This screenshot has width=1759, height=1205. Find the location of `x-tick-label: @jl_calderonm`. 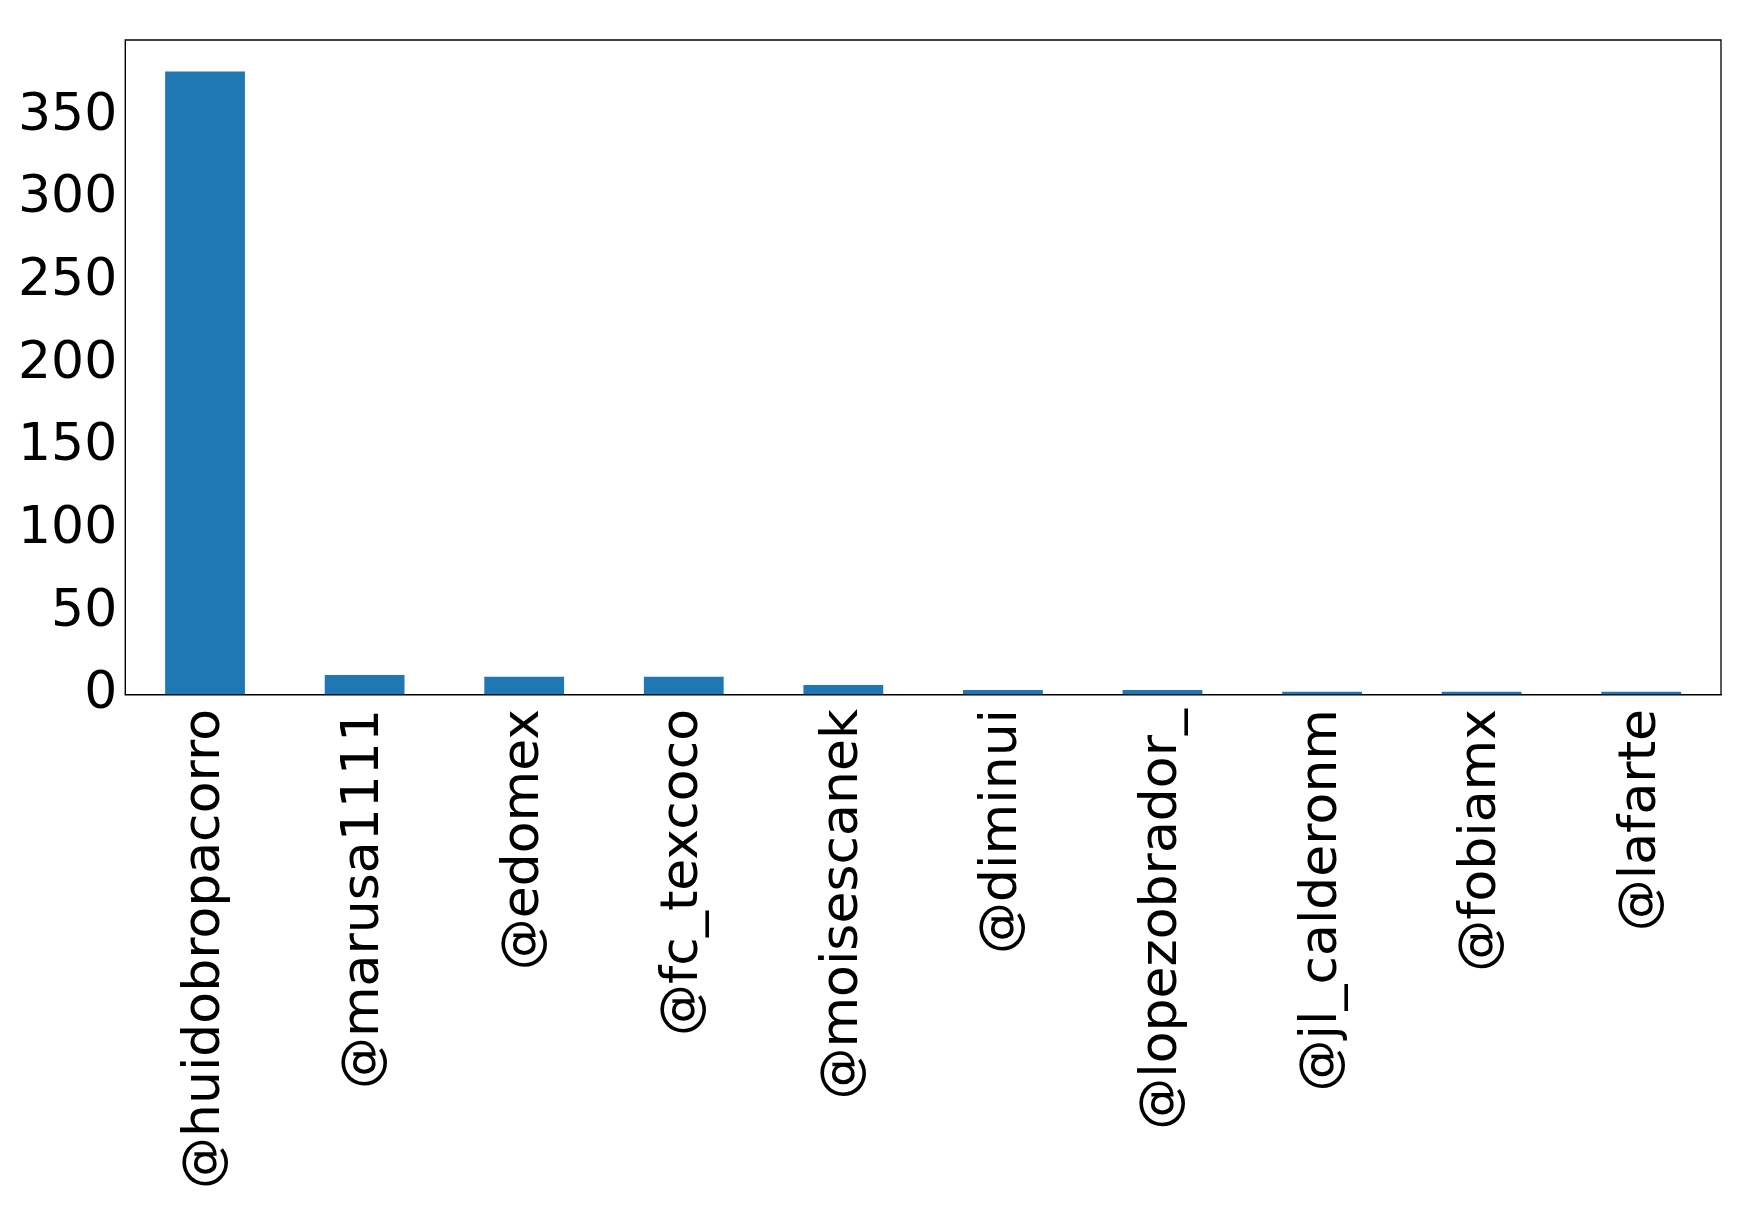

x-tick-label: @jl_calderonm is located at coordinates (1317, 900).